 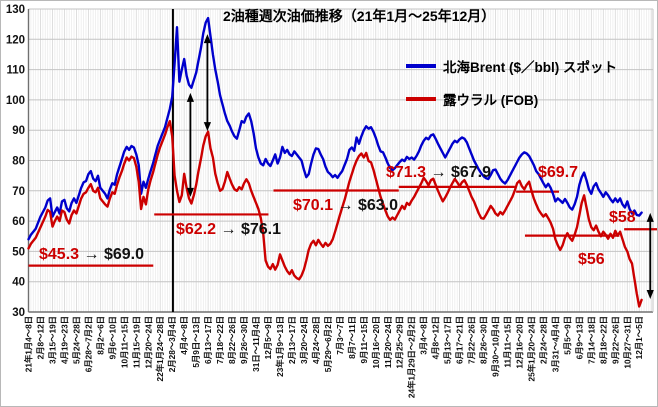 I want to click on svg-text: 5月5～9日, so click(x=567, y=335).